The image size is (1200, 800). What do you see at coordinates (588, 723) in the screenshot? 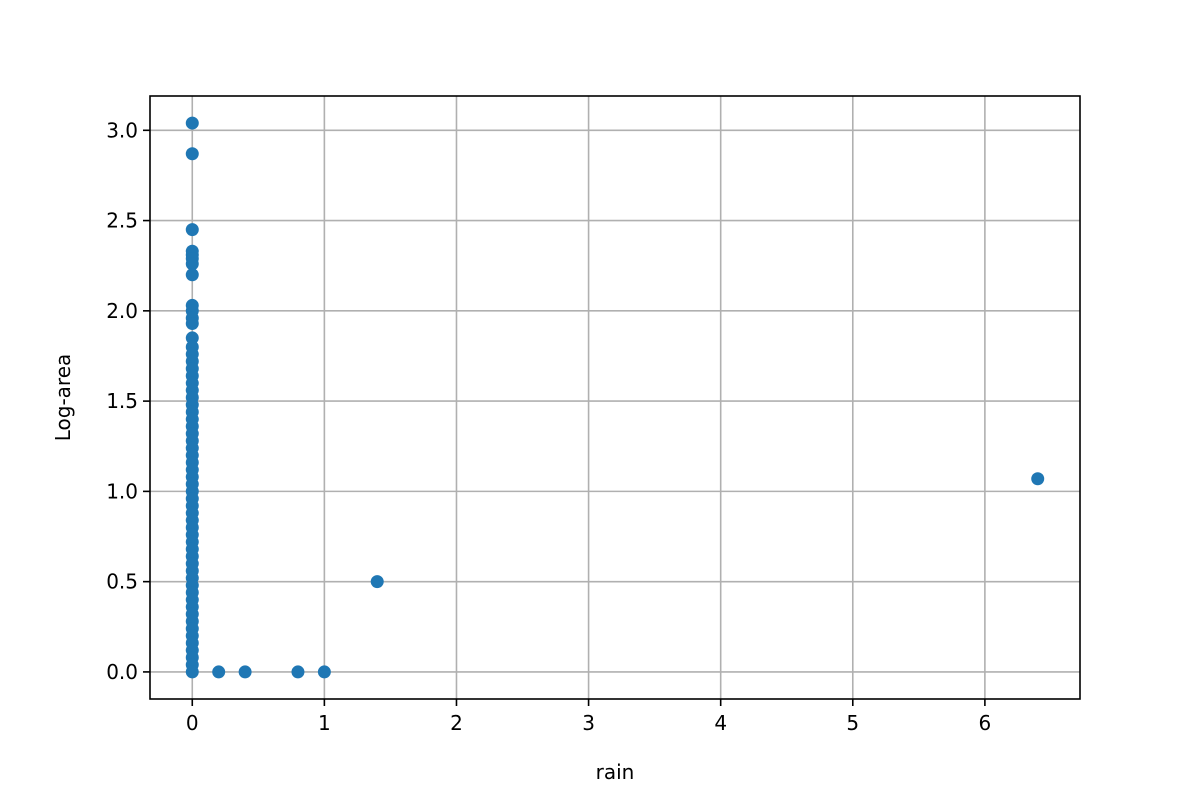
I see `x-tick-label: 3` at bounding box center [588, 723].